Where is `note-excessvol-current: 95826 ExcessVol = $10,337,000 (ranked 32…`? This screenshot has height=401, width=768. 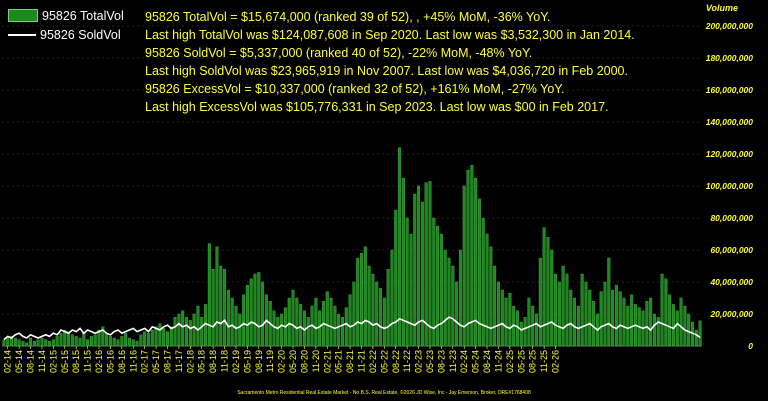
note-excessvol-current: 95826 ExcessVol = $10,337,000 (ranked 32… is located at coordinates (355, 89).